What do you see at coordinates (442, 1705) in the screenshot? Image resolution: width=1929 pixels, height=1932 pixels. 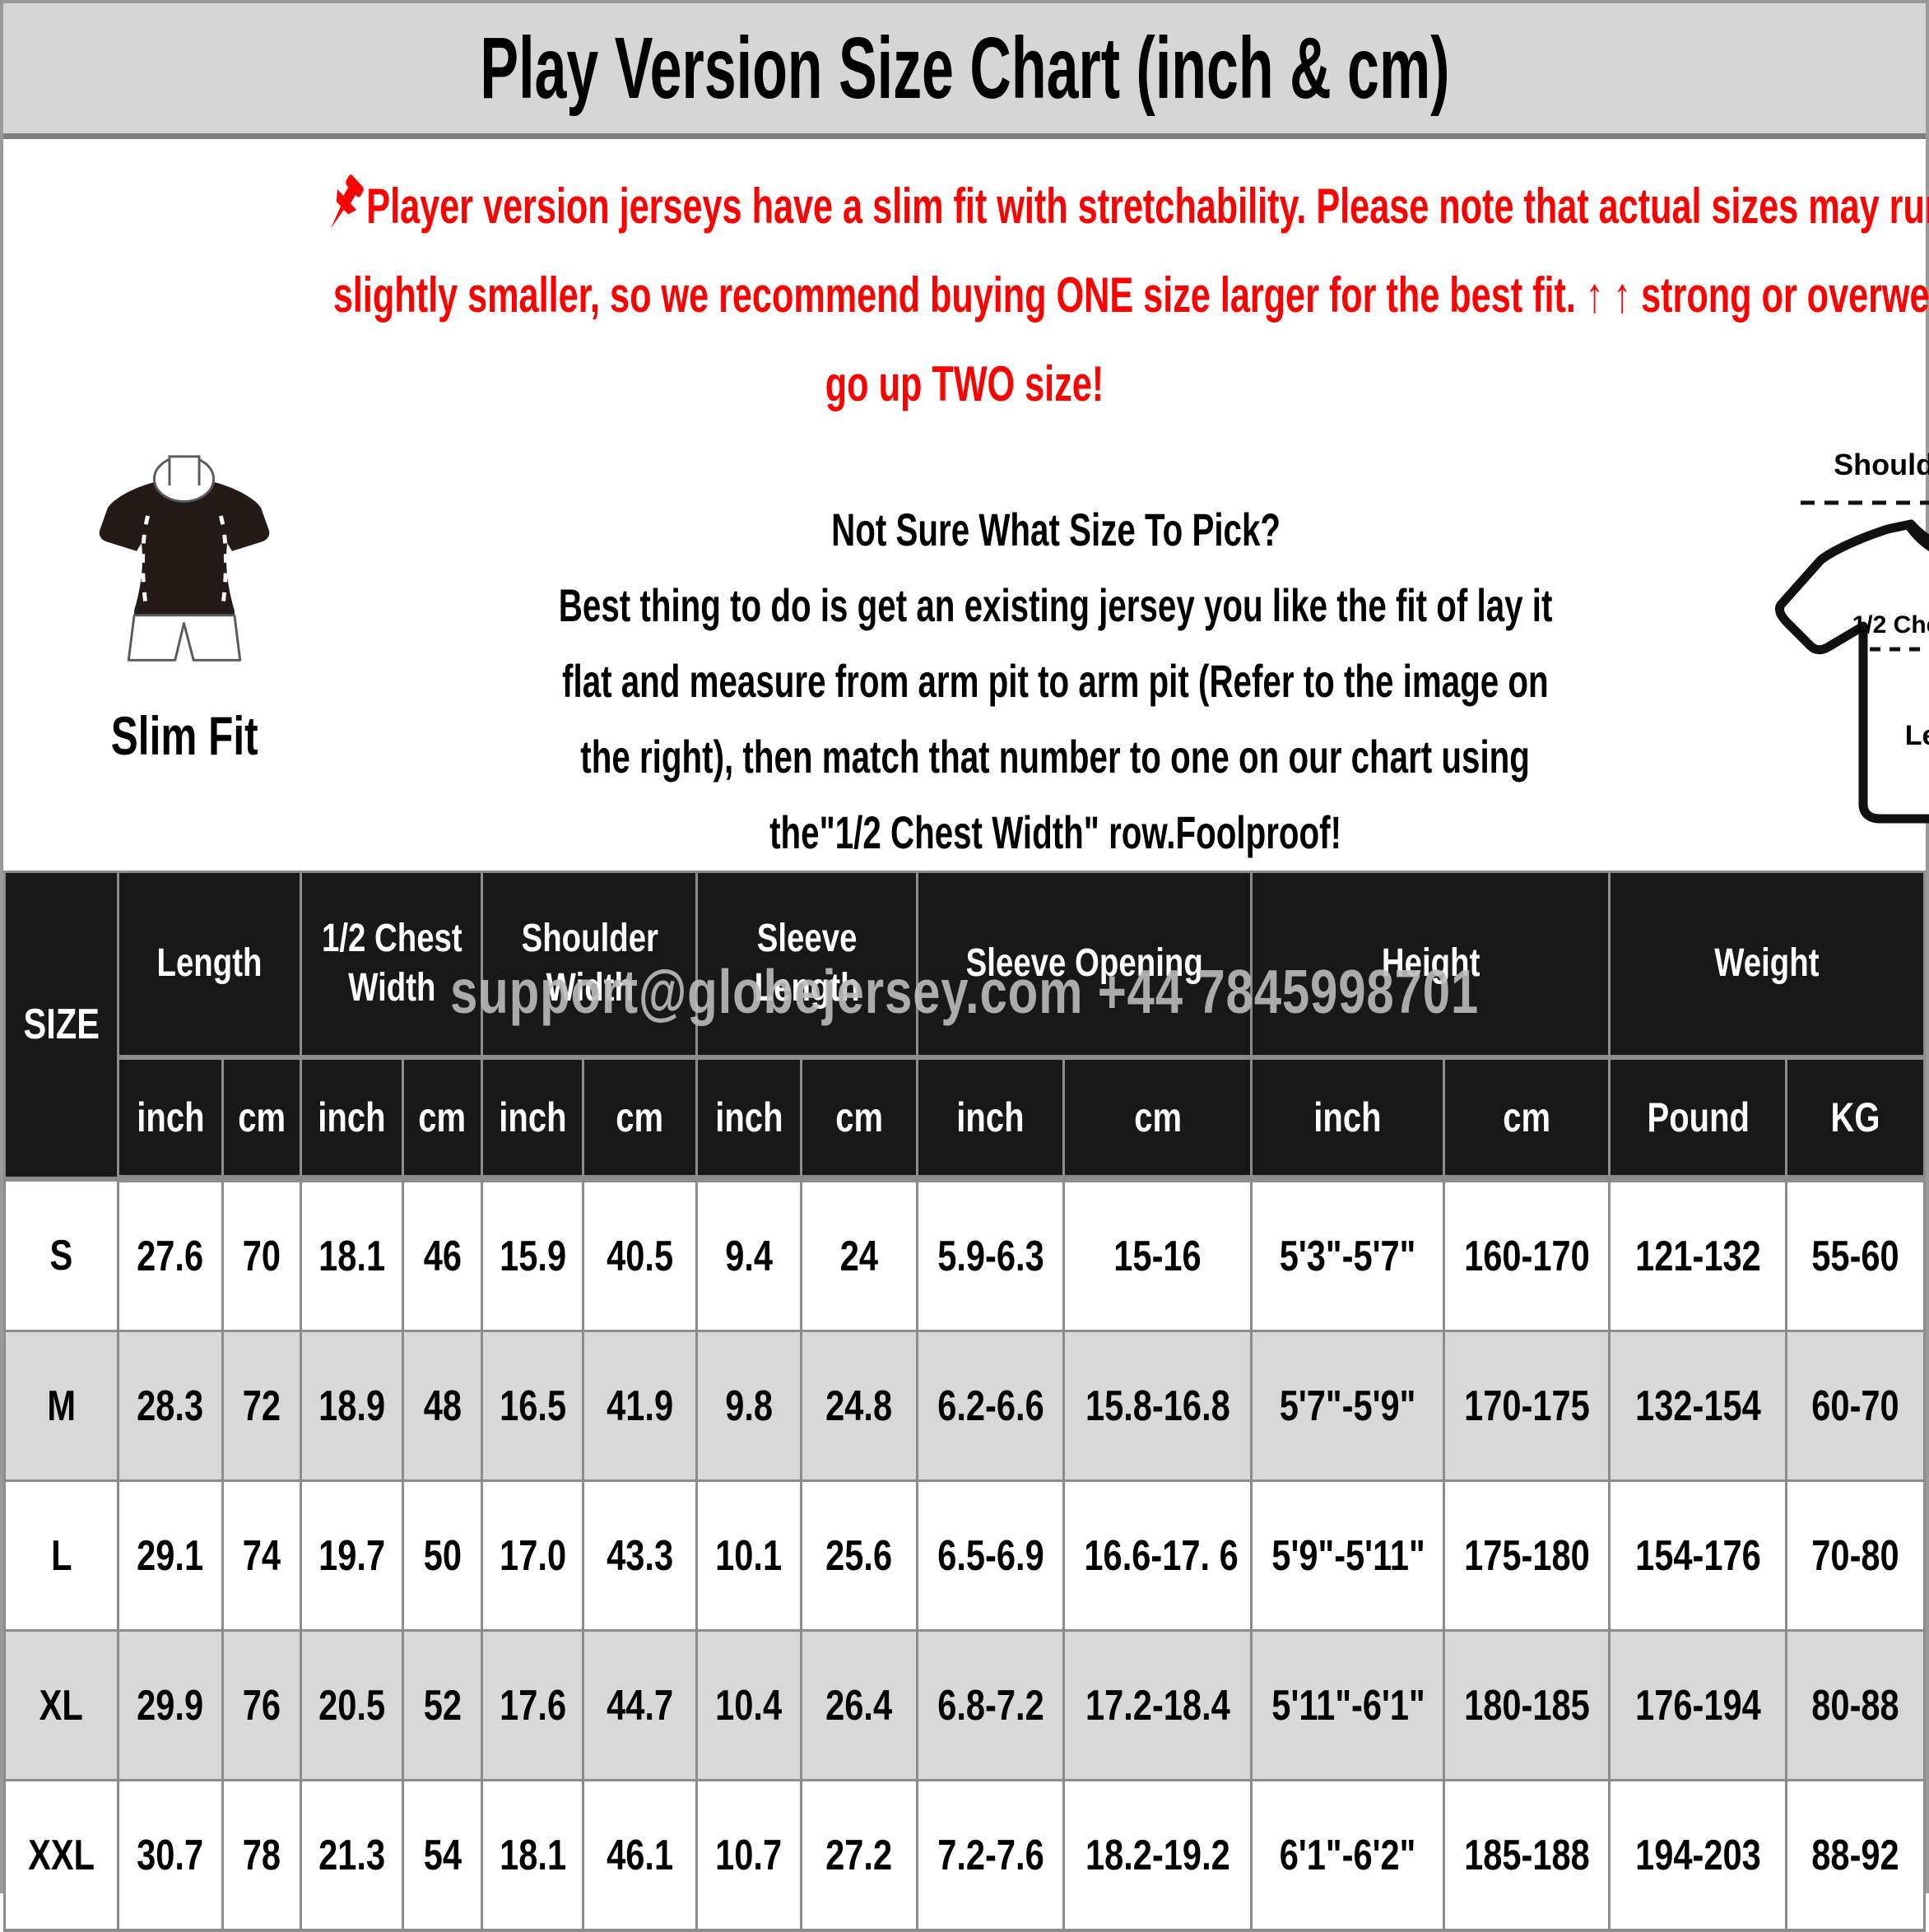 I see `value-cell: 52` at bounding box center [442, 1705].